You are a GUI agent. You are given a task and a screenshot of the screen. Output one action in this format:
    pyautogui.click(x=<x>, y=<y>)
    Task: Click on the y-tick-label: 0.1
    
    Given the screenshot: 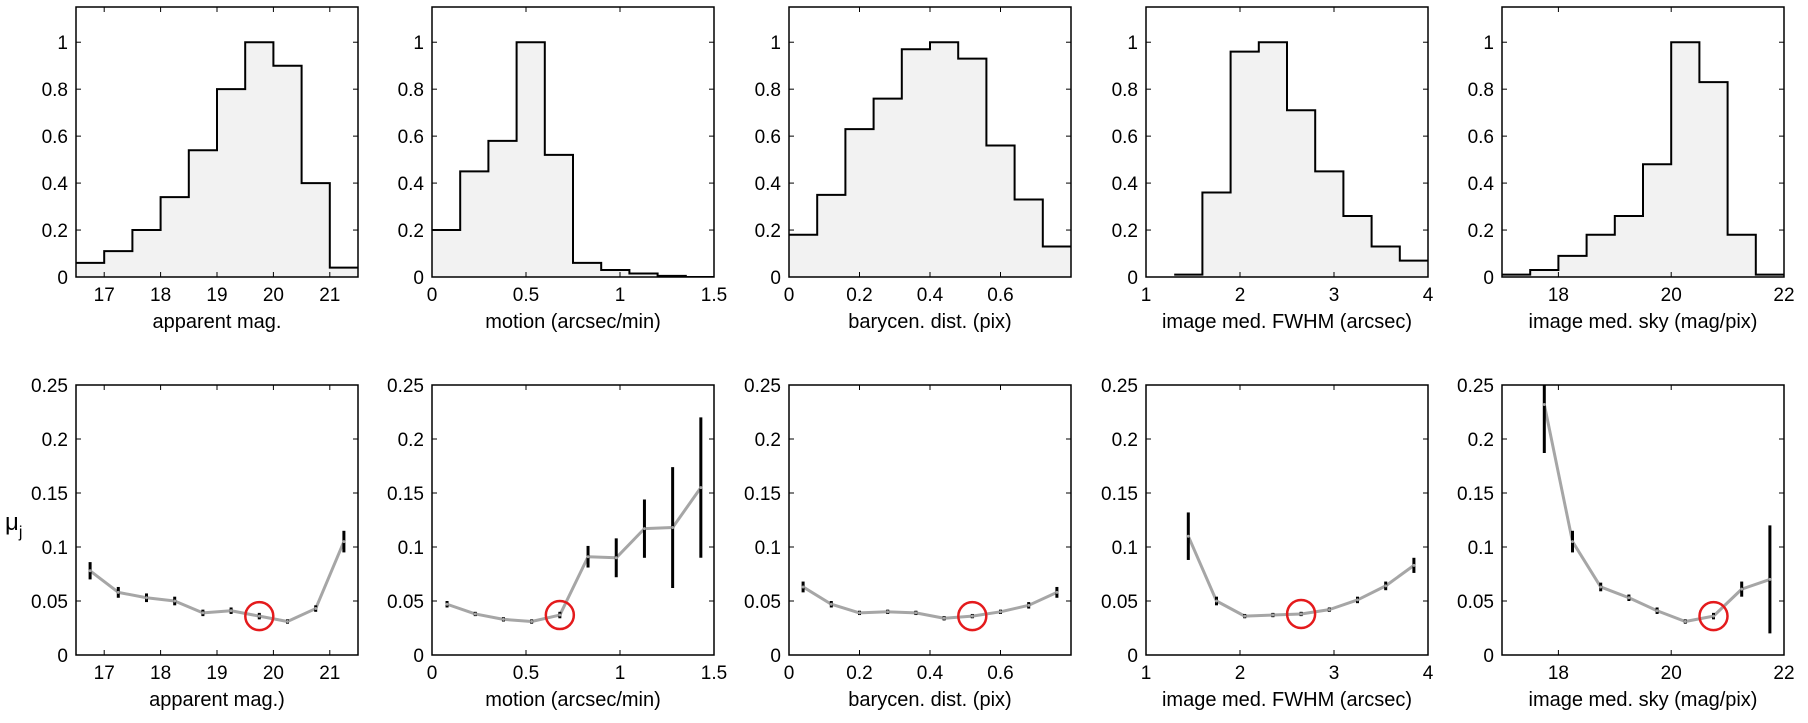 What is the action you would take?
    pyautogui.click(x=1125, y=548)
    